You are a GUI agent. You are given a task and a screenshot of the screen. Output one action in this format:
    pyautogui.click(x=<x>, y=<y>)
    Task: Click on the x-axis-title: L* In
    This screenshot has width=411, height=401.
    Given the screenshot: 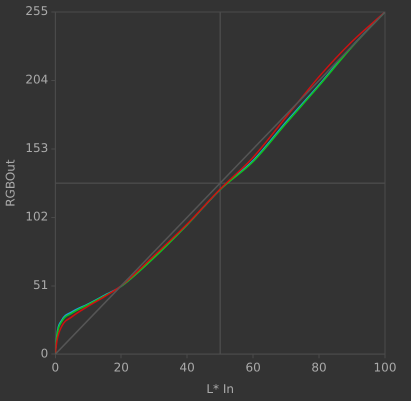 What is the action you would take?
    pyautogui.click(x=220, y=389)
    